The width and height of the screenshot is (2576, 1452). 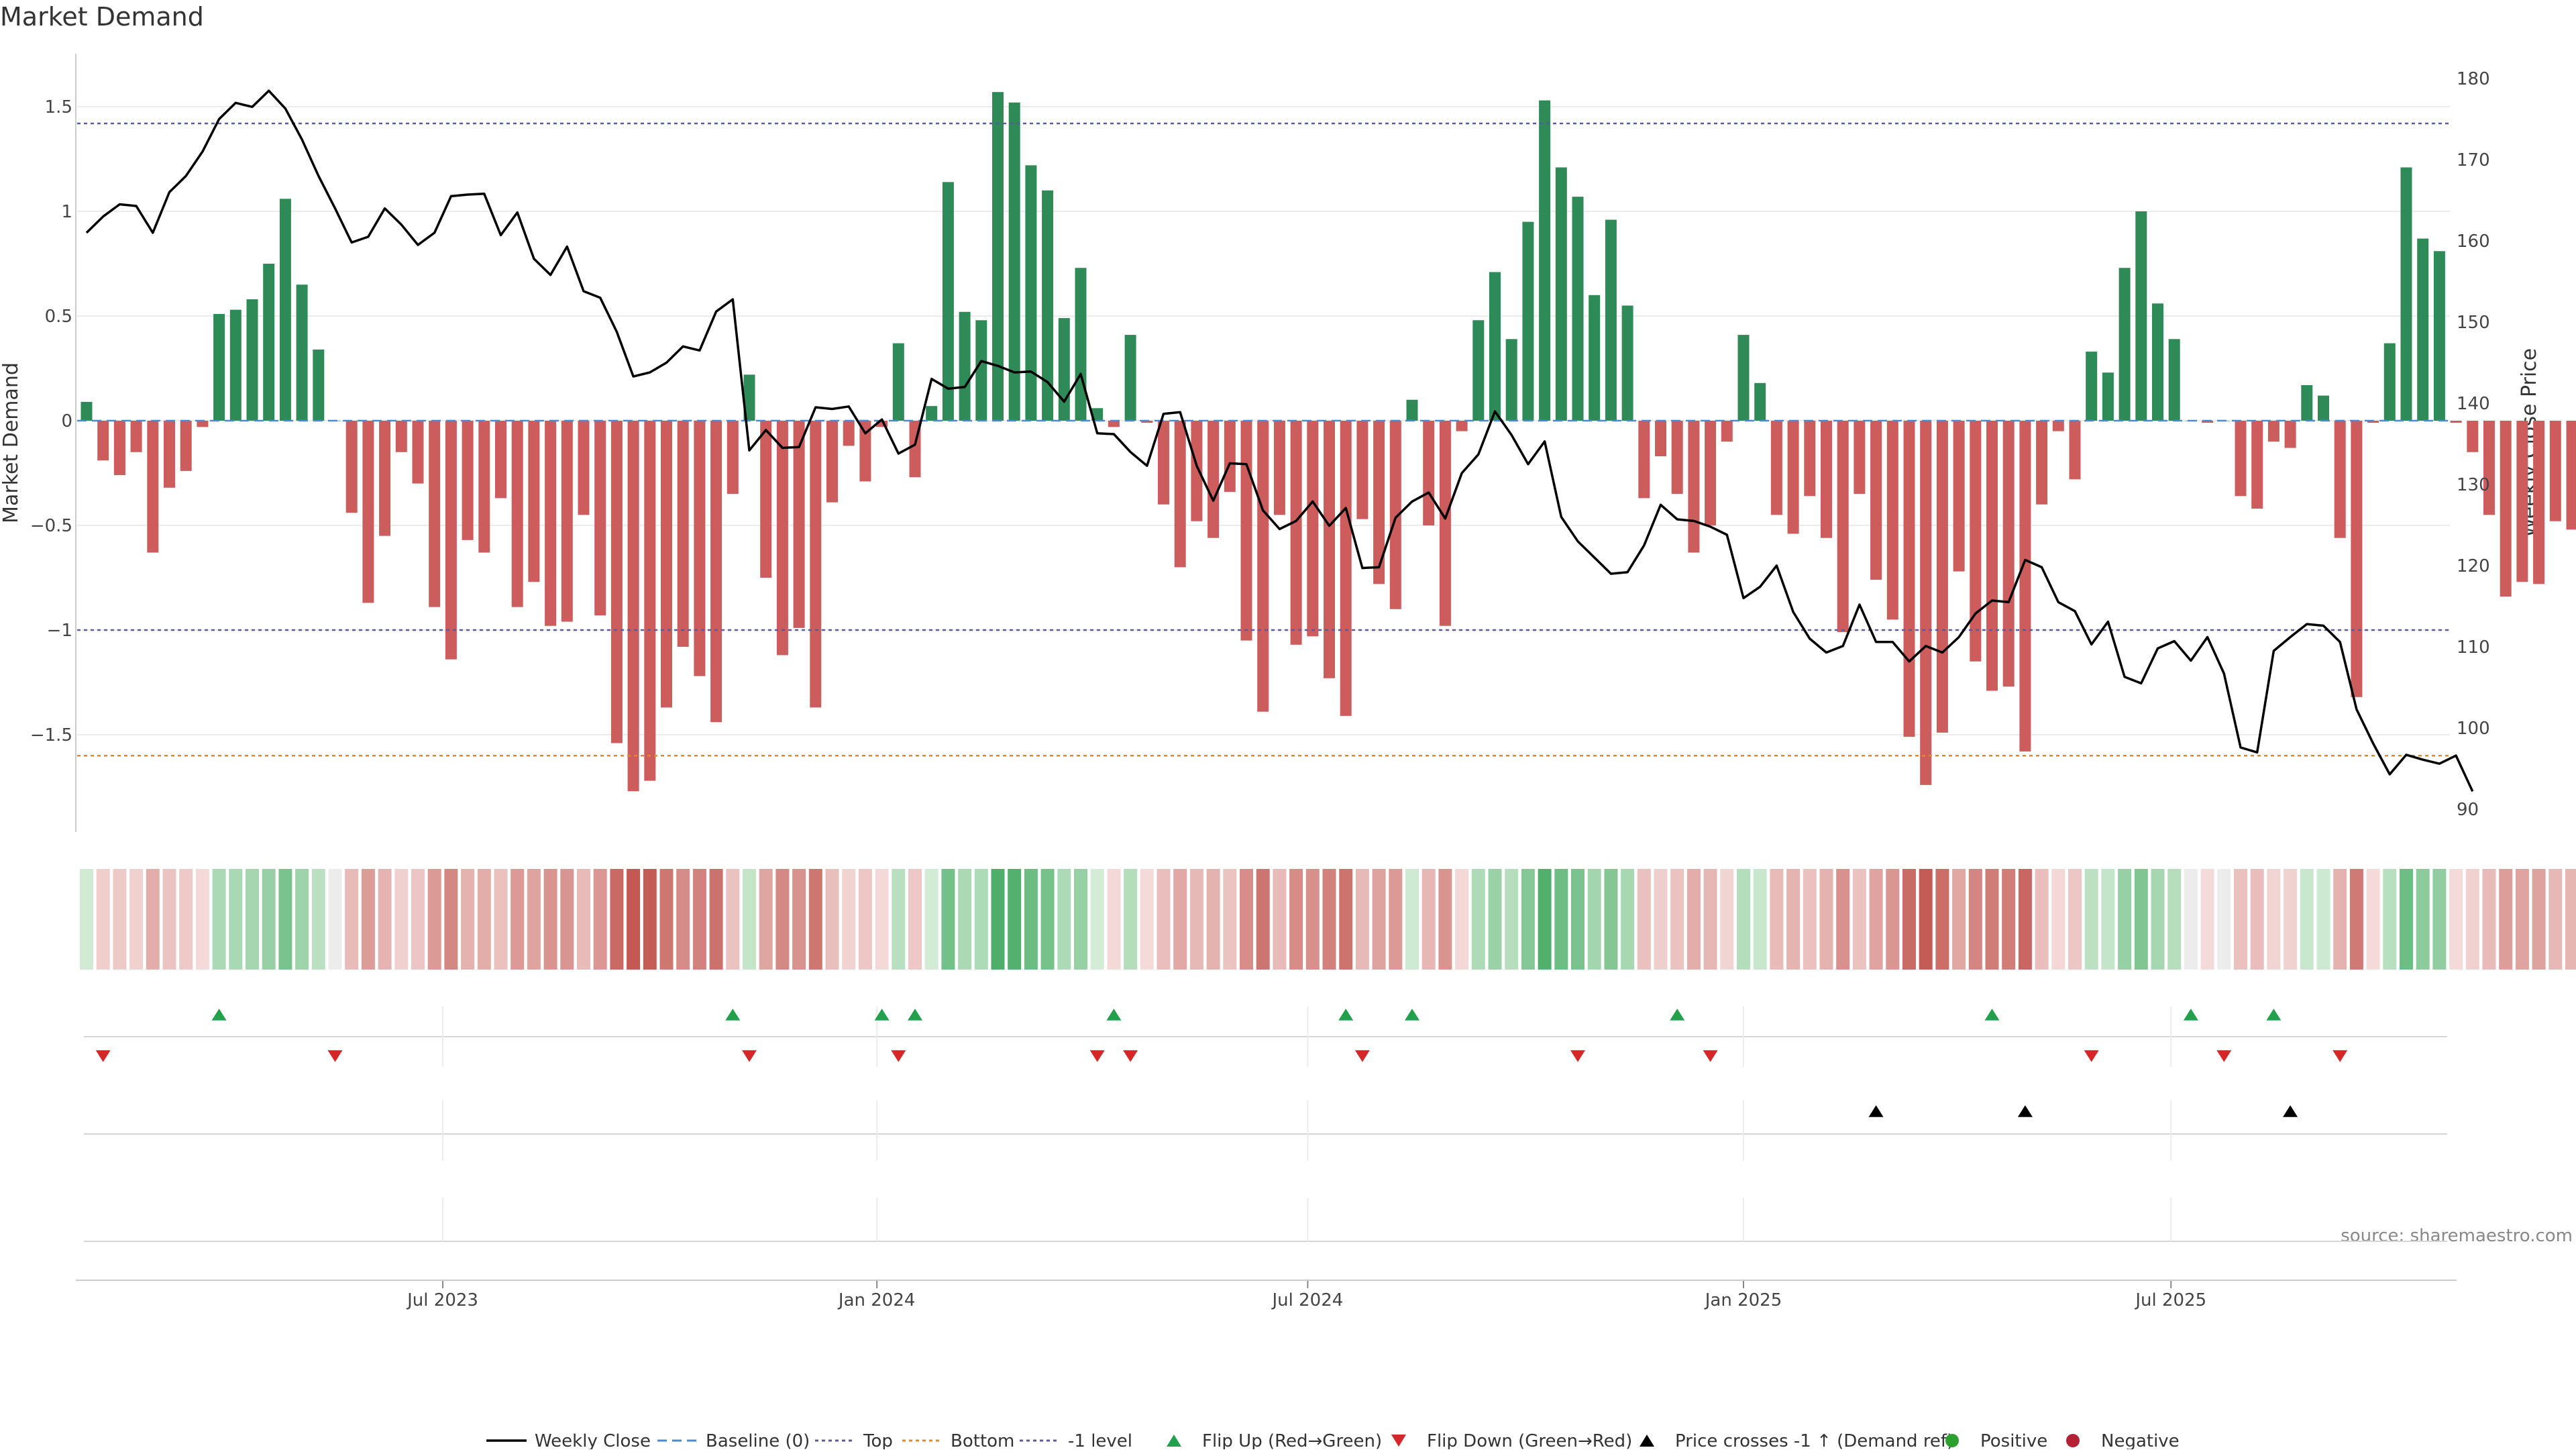 What do you see at coordinates (2473, 566) in the screenshot?
I see `y-right-tick-label: 120` at bounding box center [2473, 566].